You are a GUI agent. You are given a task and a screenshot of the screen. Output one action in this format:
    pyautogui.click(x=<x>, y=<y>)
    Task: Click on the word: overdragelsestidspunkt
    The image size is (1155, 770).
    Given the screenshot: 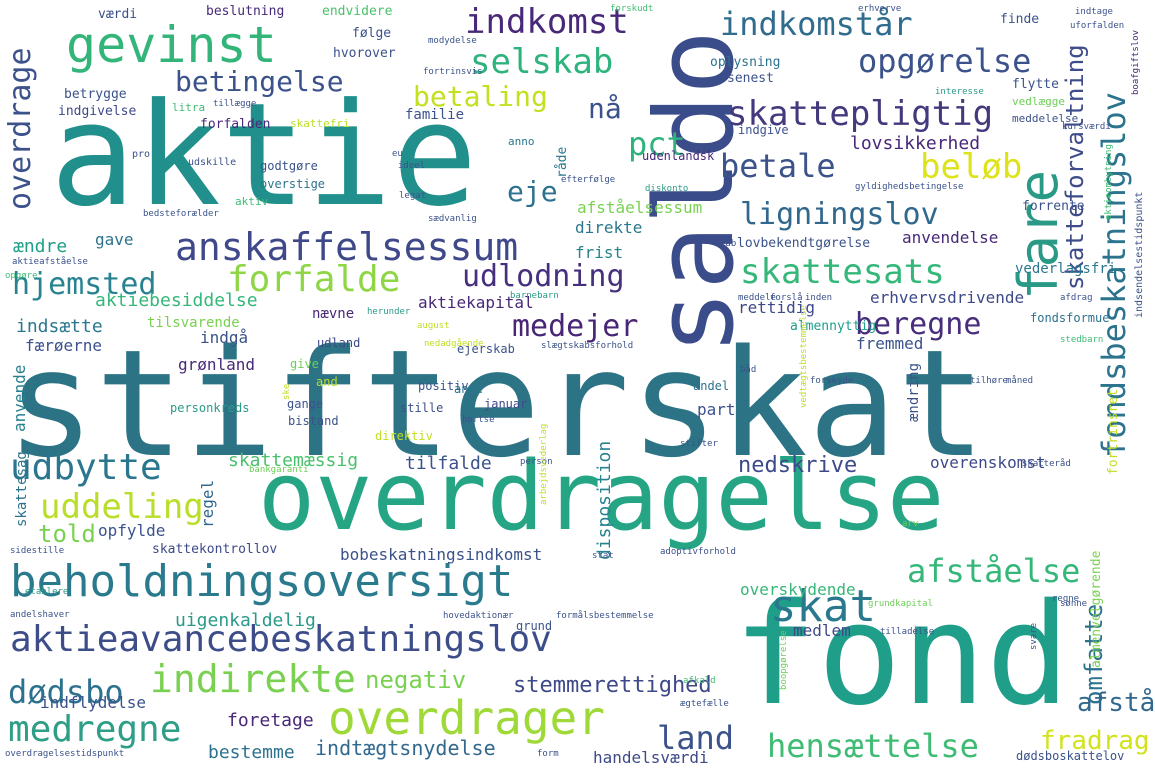 What is the action you would take?
    pyautogui.click(x=65, y=754)
    